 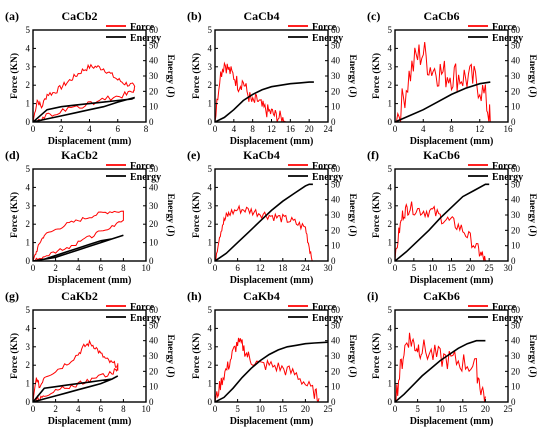 What do you see at coordinates (234, 129) in the screenshot?
I see `x-tick-label: 4` at bounding box center [234, 129].